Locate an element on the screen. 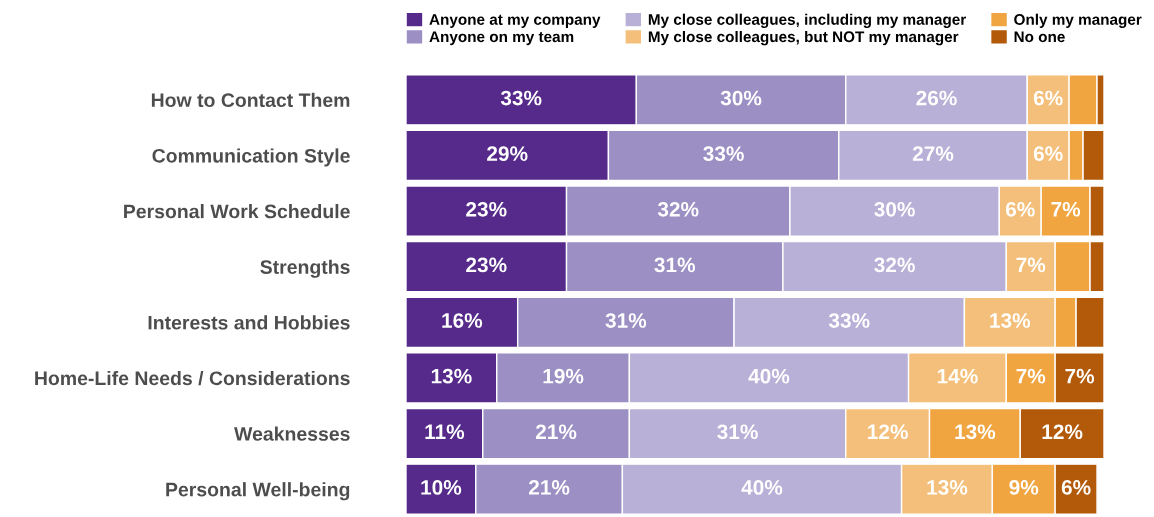 This screenshot has width=1154, height=517. data-label: 19% is located at coordinates (563, 376).